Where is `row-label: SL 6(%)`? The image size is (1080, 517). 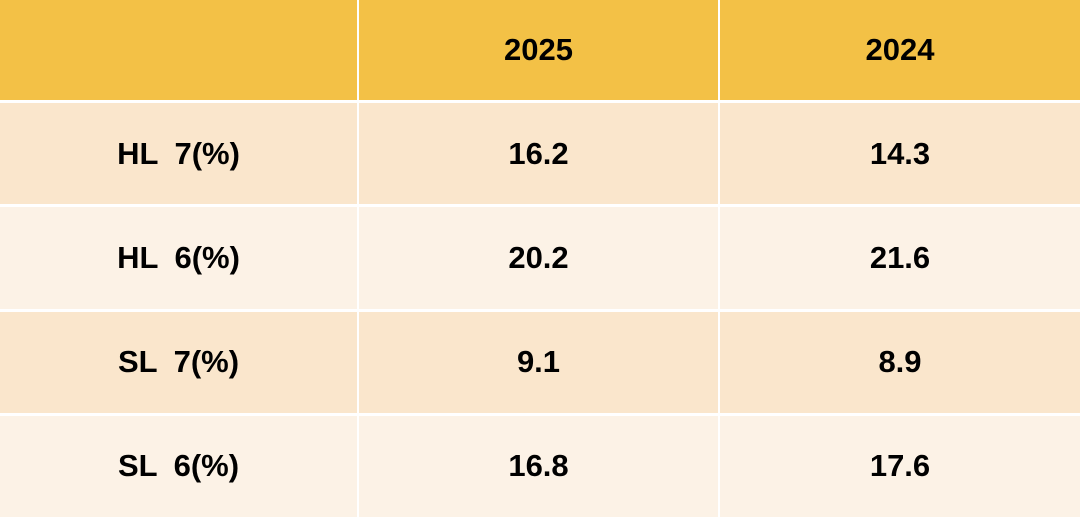 row-label: SL 6(%) is located at coordinates (178, 466).